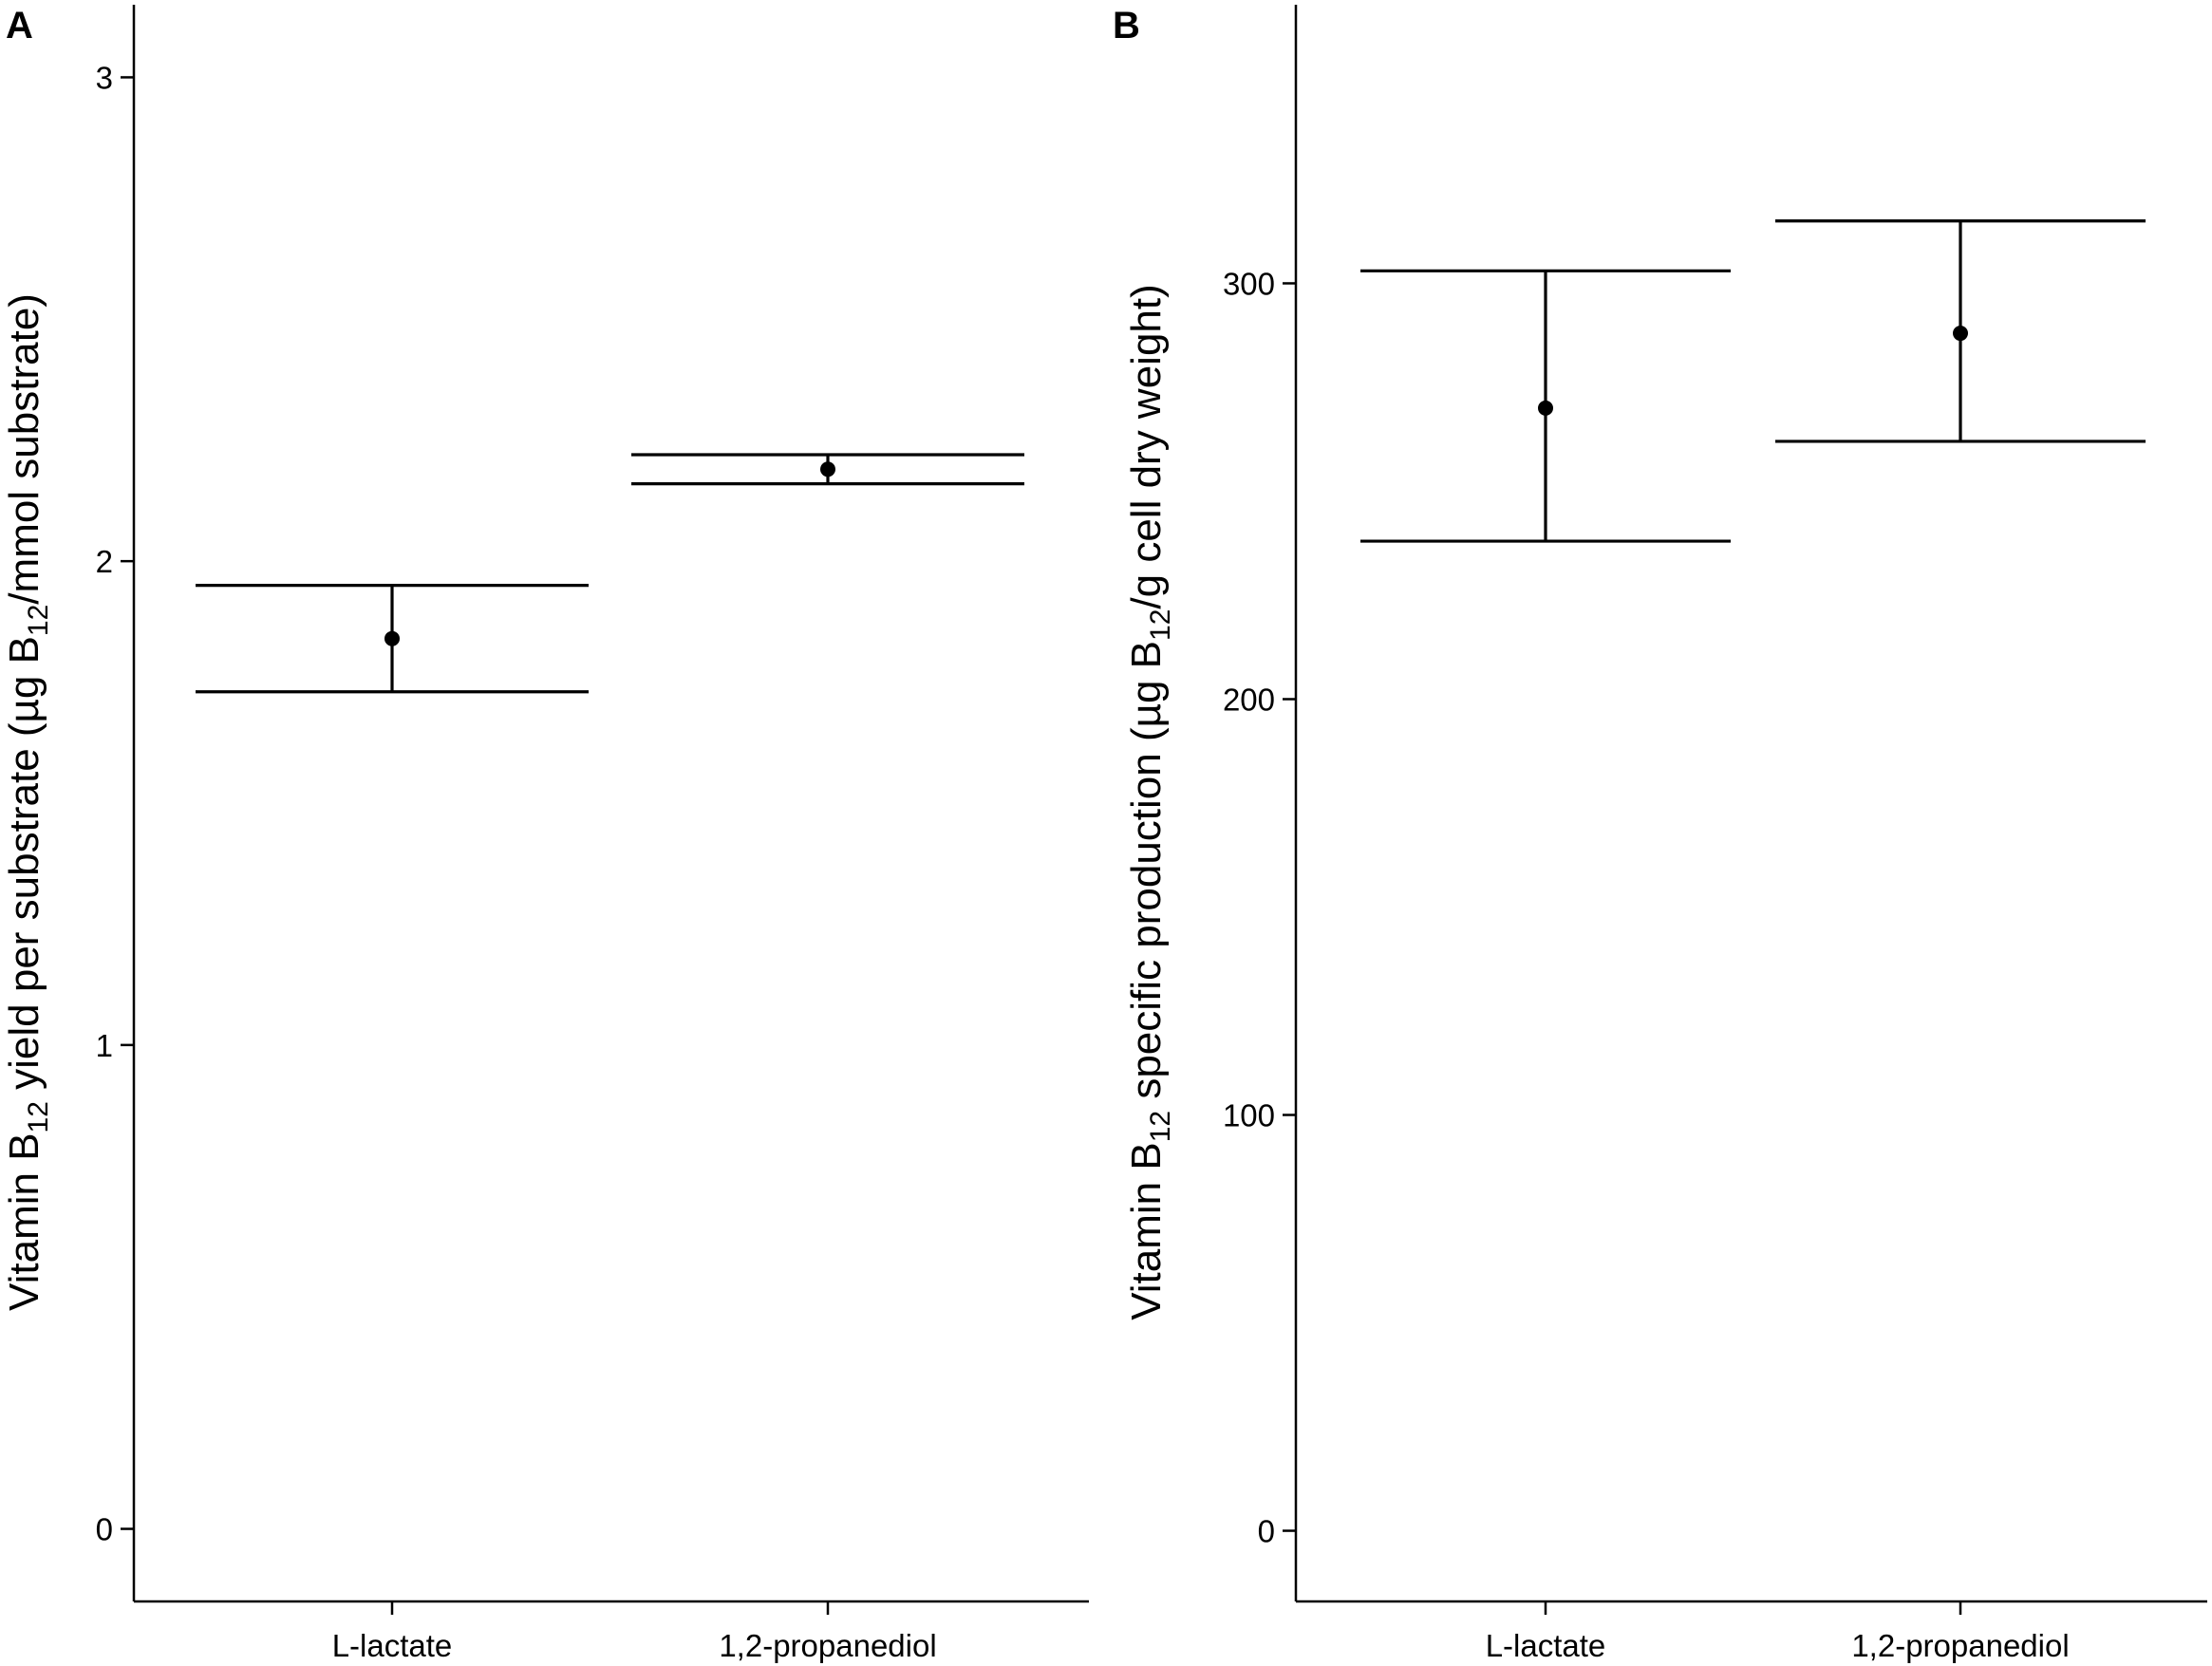 The image size is (2212, 1666). What do you see at coordinates (1249, 699) in the screenshot?
I see `y-tick-label: 200` at bounding box center [1249, 699].